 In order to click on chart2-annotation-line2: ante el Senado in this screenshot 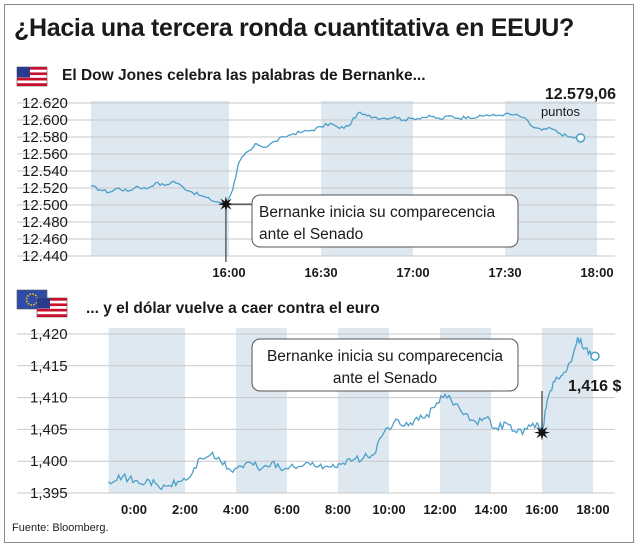, I will do `click(385, 378)`.